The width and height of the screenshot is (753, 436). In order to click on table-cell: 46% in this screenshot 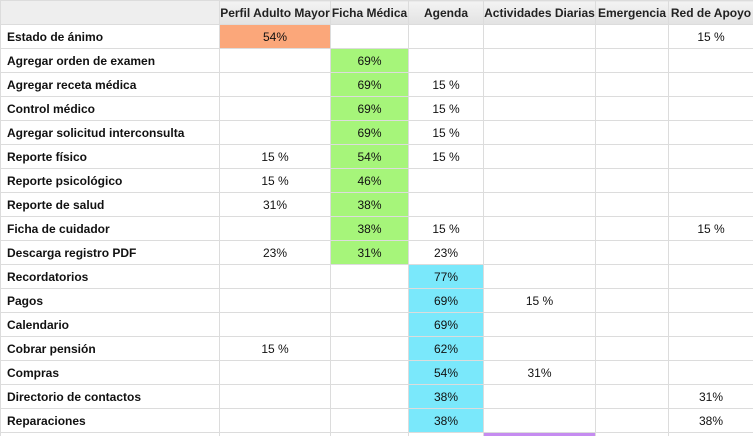, I will do `click(370, 181)`.